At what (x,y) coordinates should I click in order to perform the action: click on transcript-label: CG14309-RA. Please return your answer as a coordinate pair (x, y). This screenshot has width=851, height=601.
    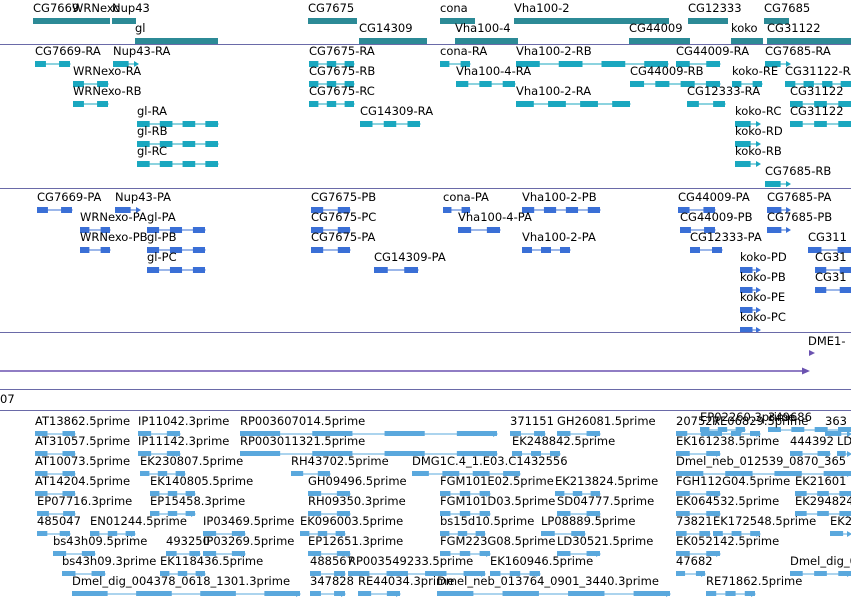
    Looking at the image, I should click on (397, 111).